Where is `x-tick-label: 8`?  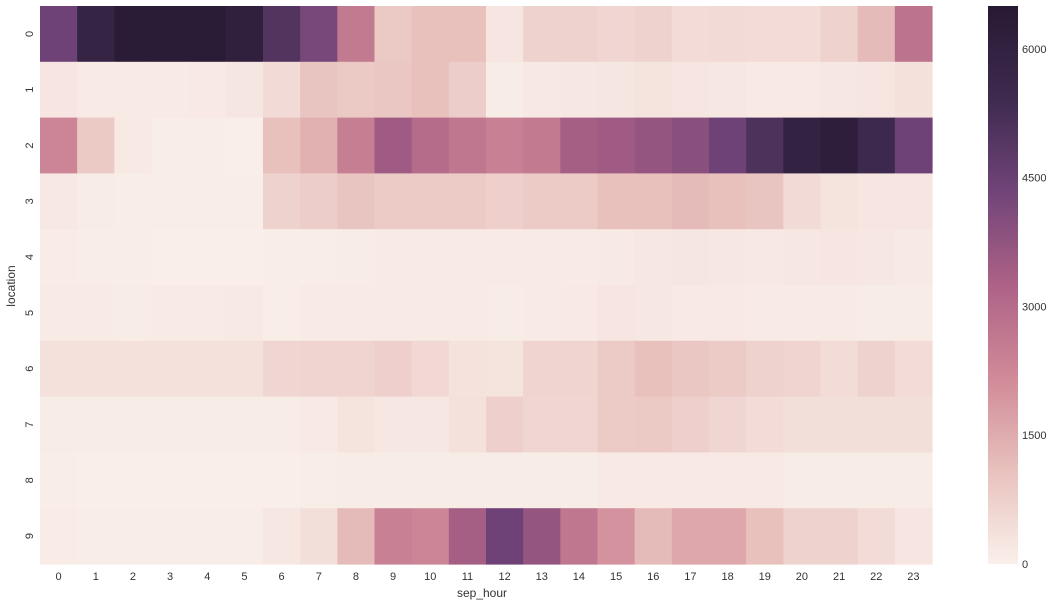
x-tick-label: 8 is located at coordinates (356, 577).